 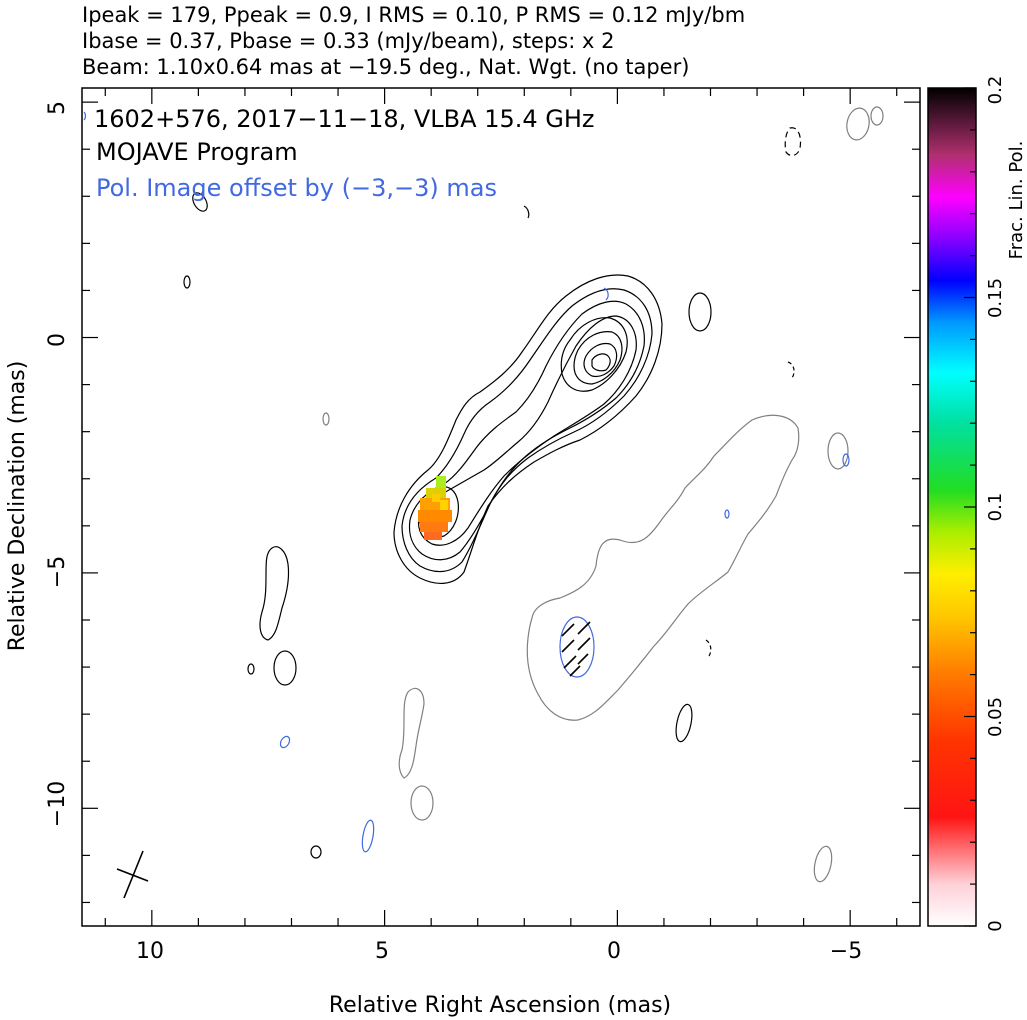 What do you see at coordinates (995, 925) in the screenshot?
I see `colorbar-tick-label: 0` at bounding box center [995, 925].